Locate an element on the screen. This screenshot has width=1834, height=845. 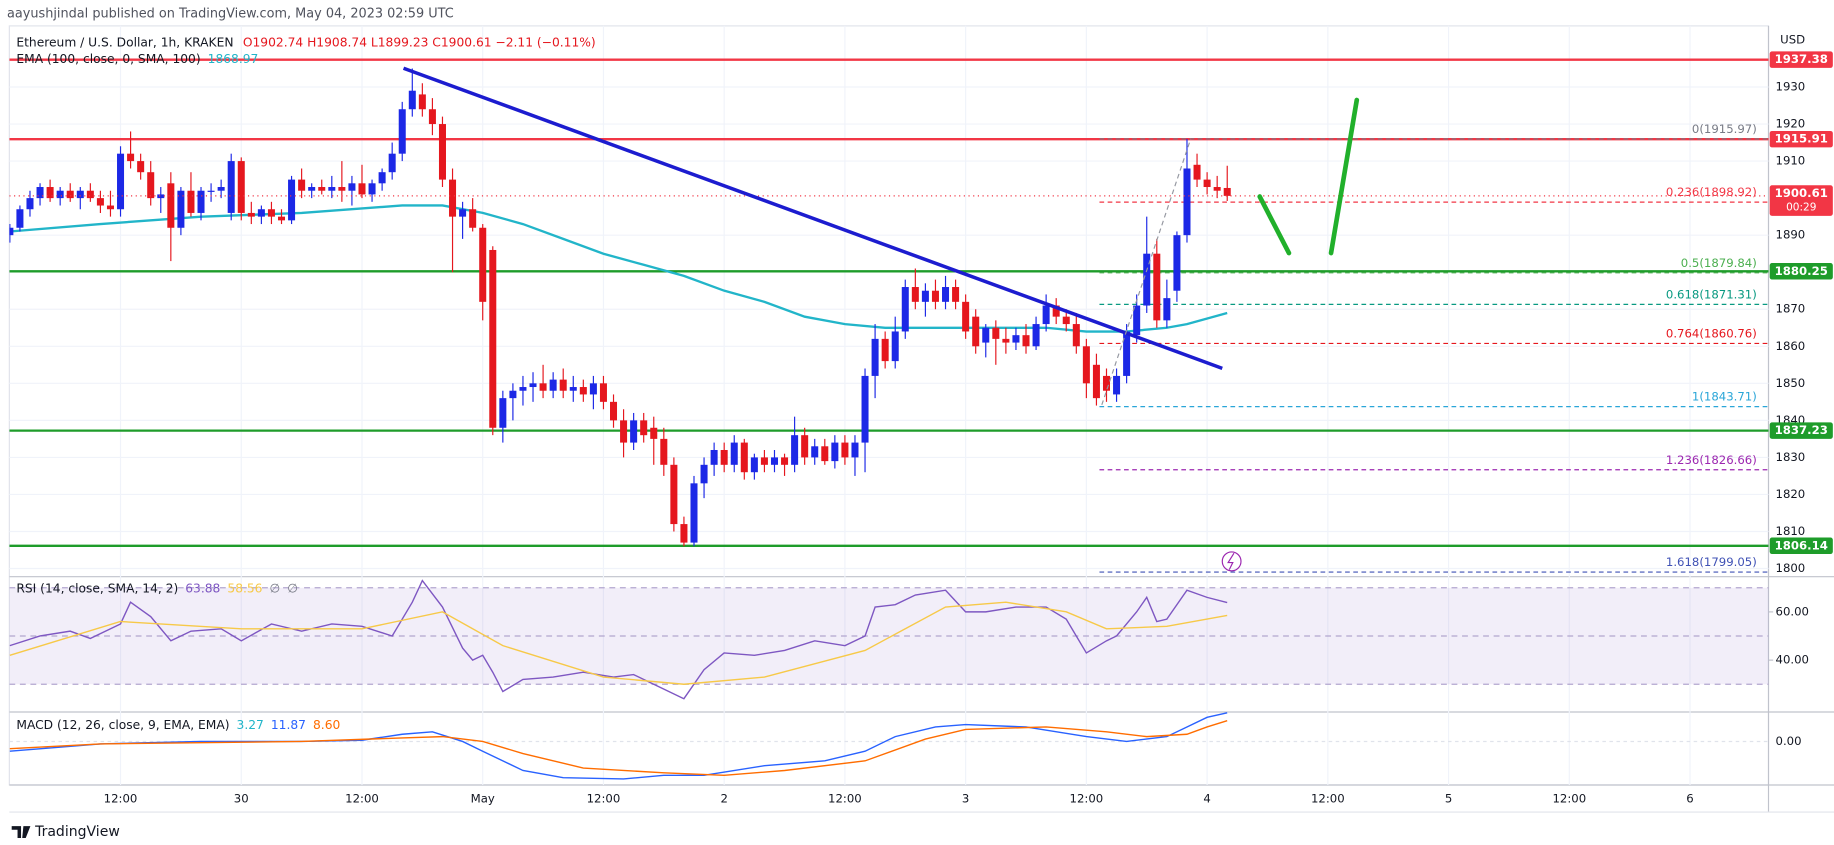
macd-value: 11.87 is located at coordinates (288, 724).